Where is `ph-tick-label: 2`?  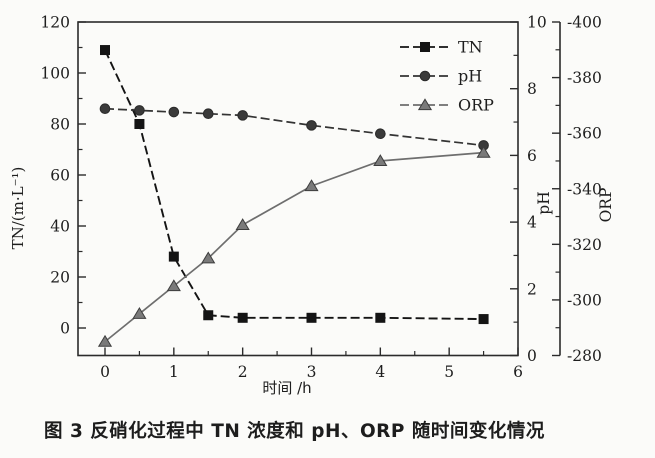 ph-tick-label: 2 is located at coordinates (532, 289).